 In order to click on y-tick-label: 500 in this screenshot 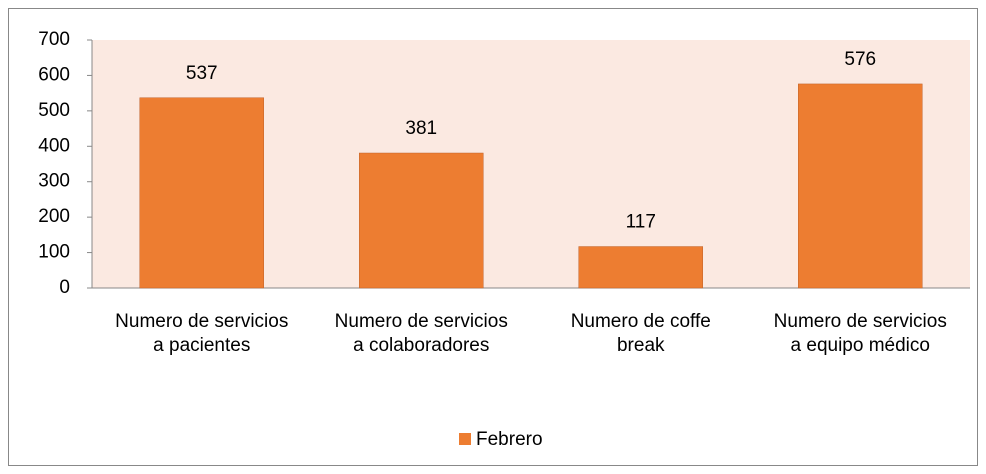, I will do `click(54, 110)`.